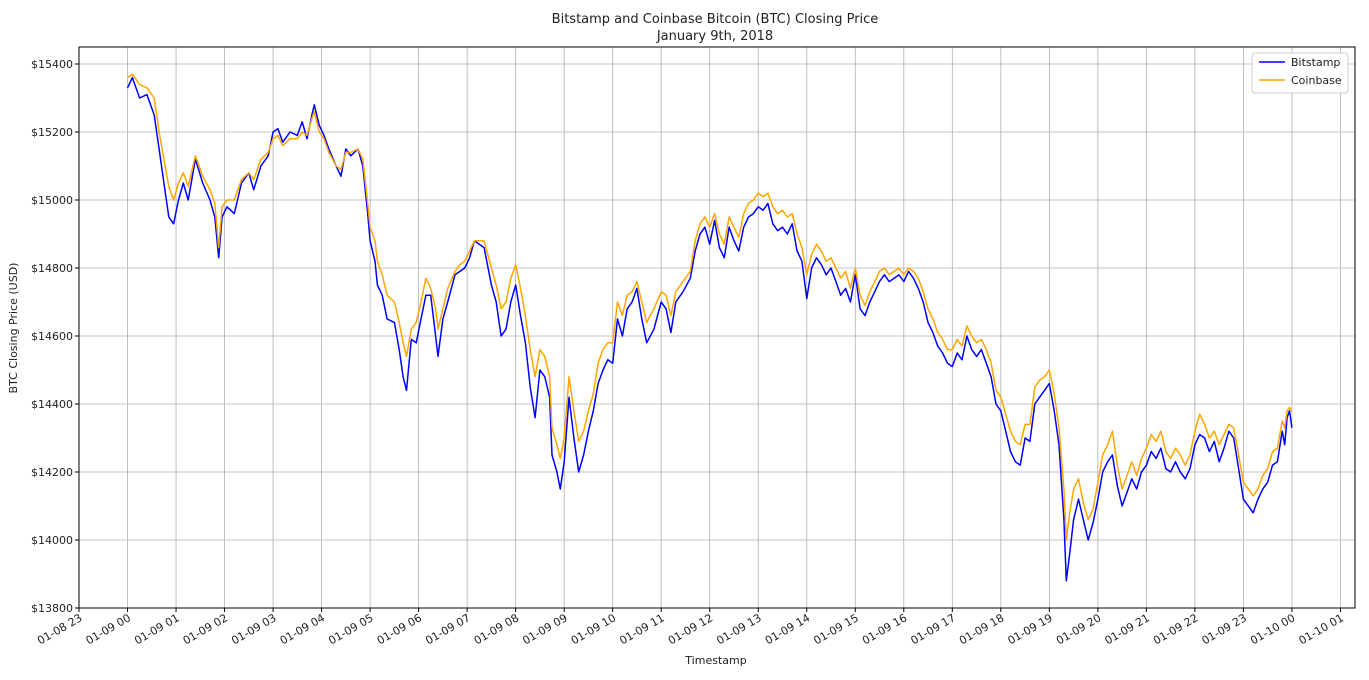 This screenshot has height=680, width=1369. I want to click on y-tick-label: $14800, so click(52, 268).